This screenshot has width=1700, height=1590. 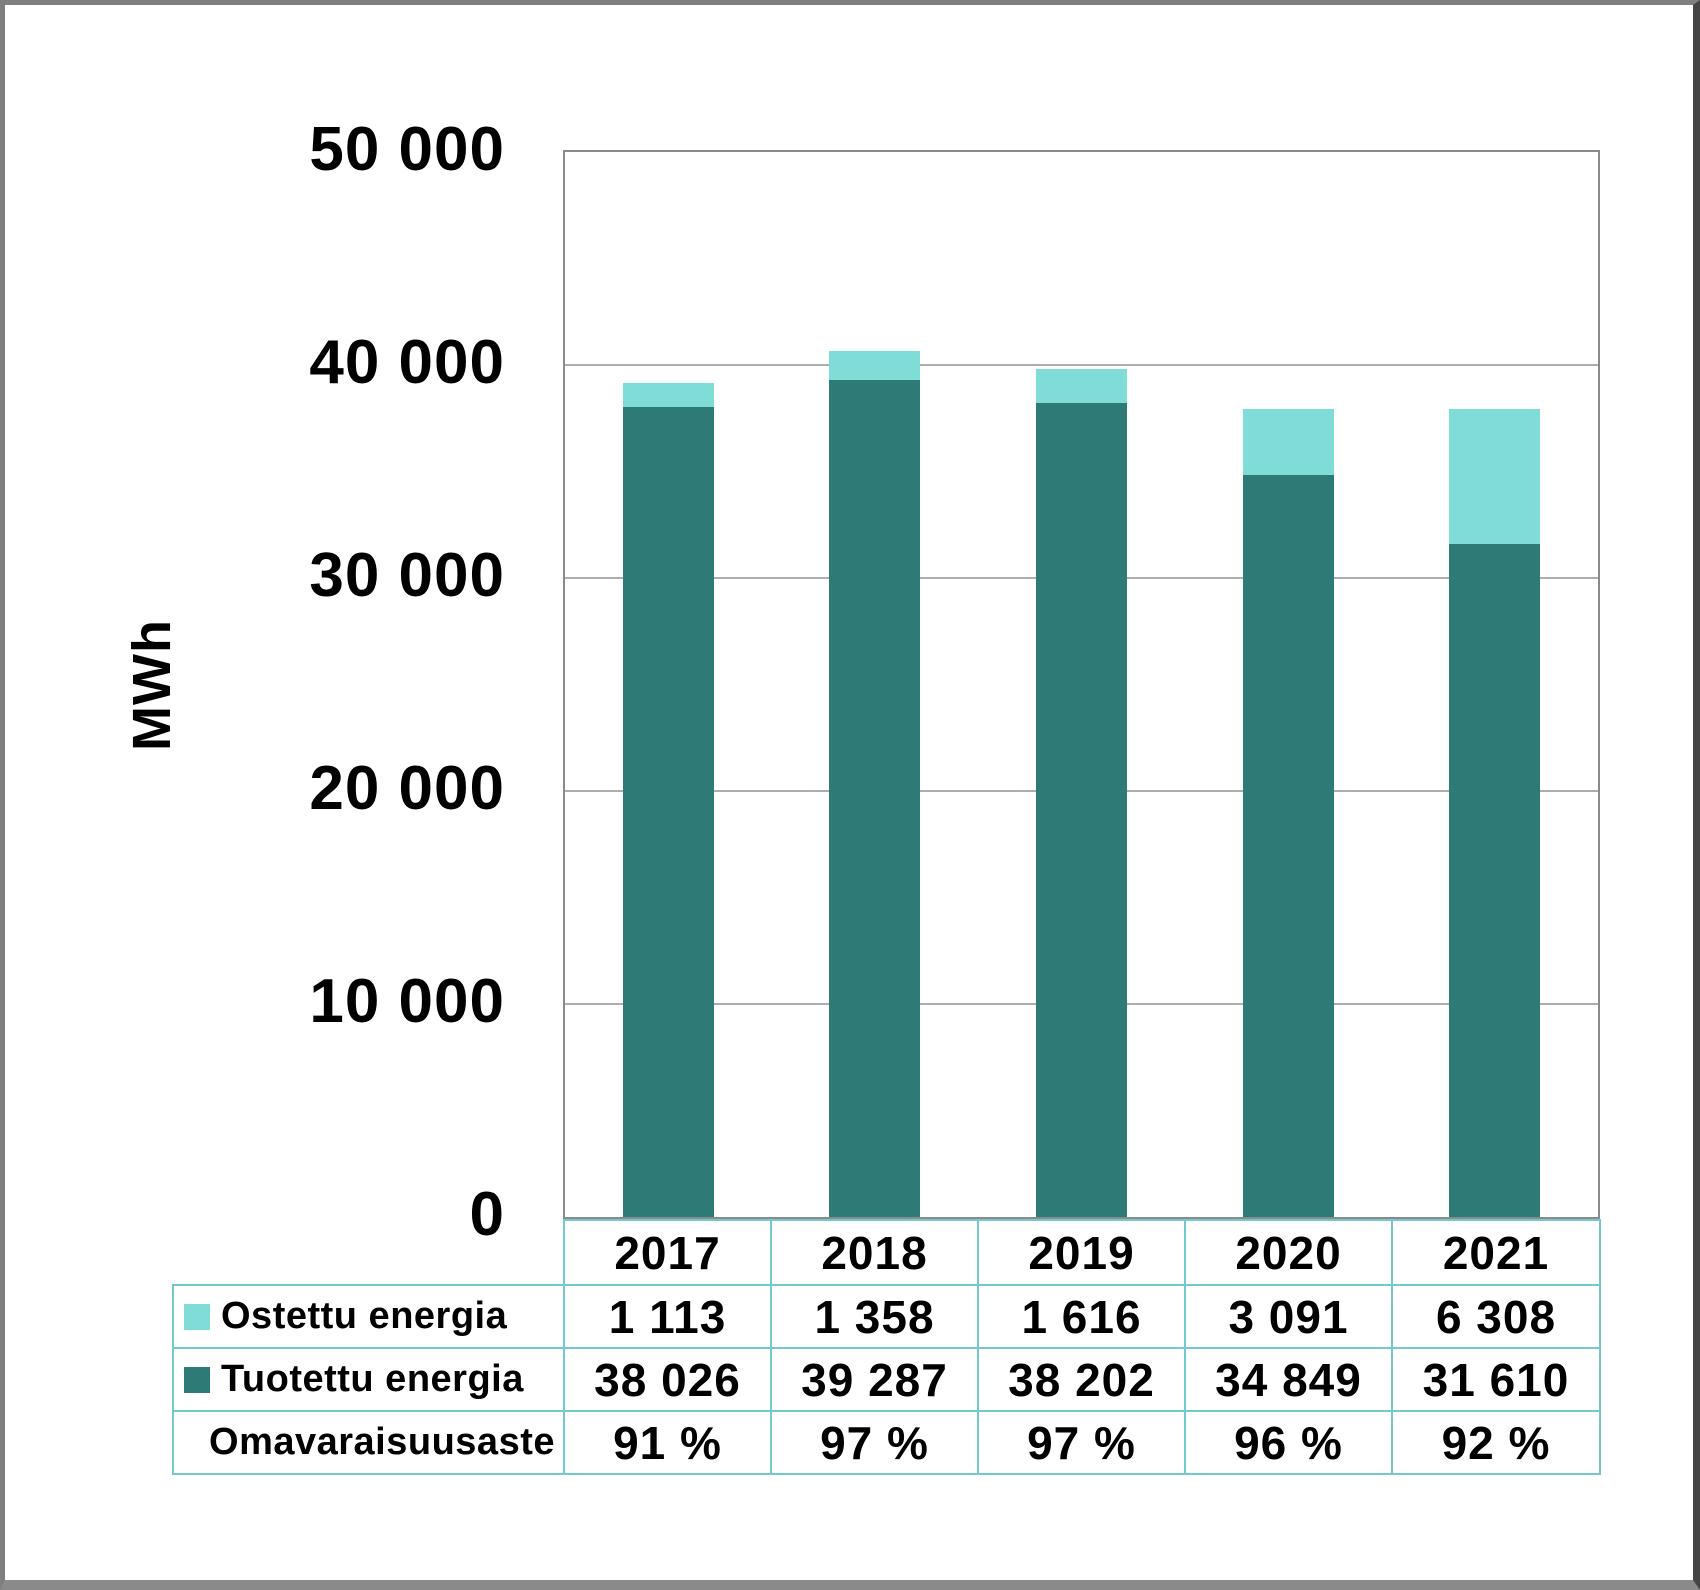 I want to click on bar-segment-purchased-2019, so click(x=1081, y=386).